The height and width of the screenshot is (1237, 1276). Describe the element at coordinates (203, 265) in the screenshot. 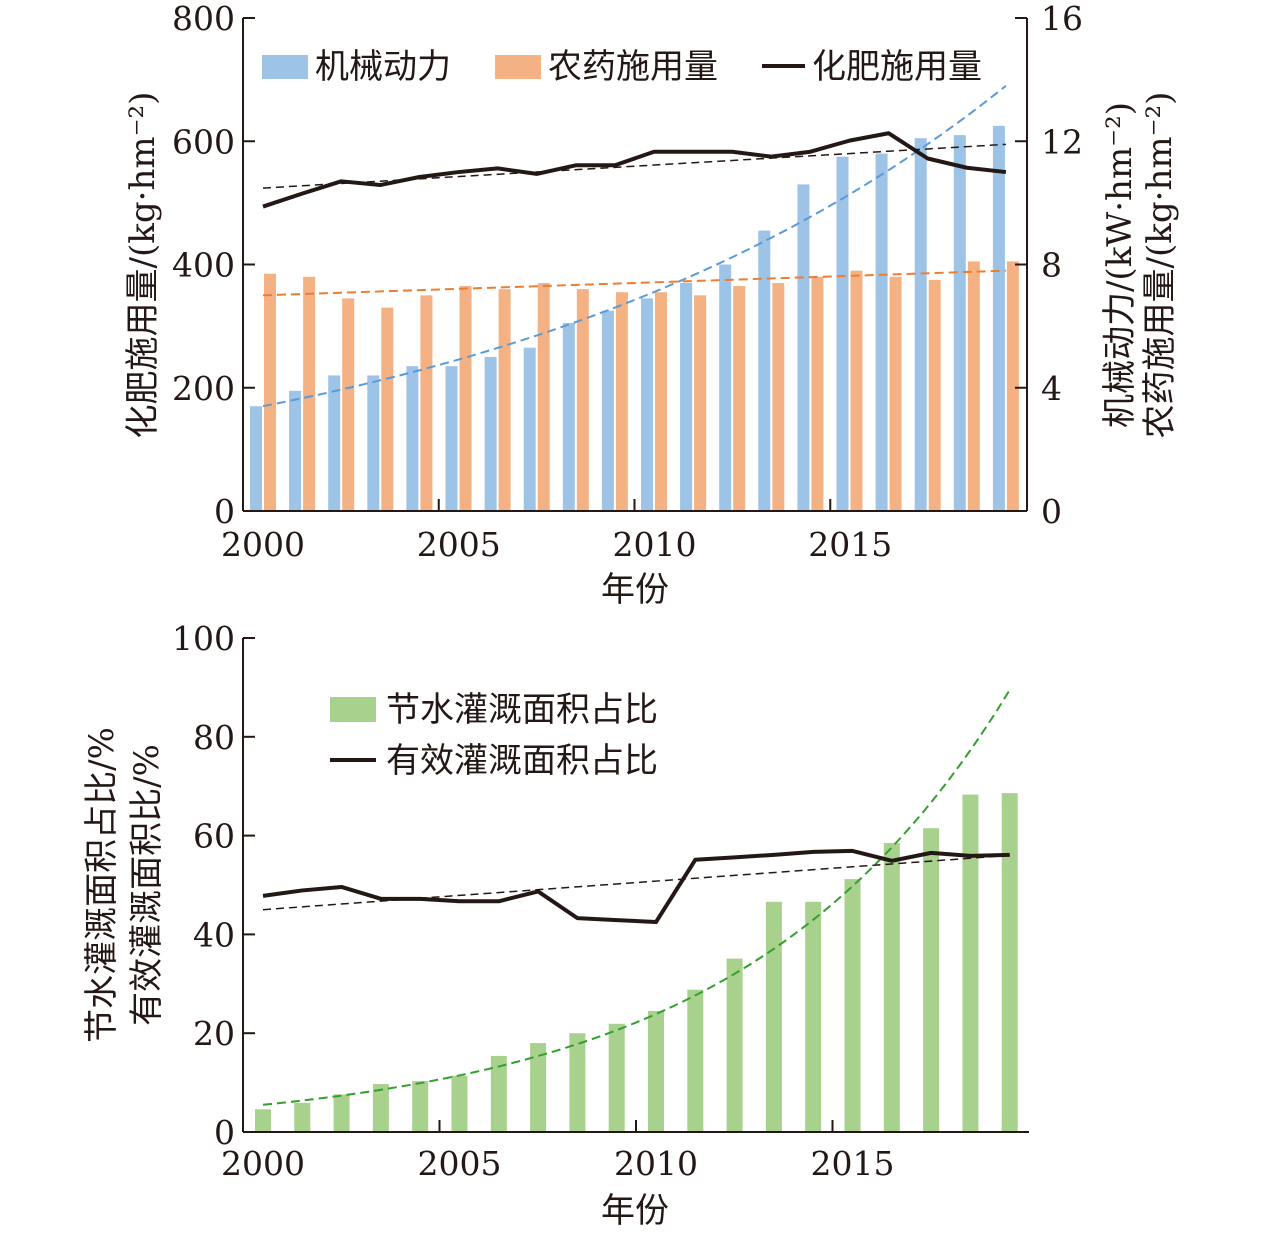

I see `left-tick-label: 400` at that location.